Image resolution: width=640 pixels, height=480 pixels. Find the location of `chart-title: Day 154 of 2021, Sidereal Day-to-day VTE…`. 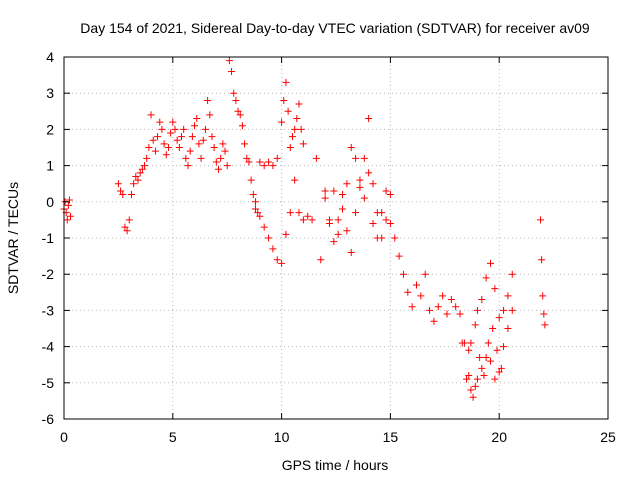

chart-title: Day 154 of 2021, Sidereal Day-to-day VTE… is located at coordinates (335, 28).